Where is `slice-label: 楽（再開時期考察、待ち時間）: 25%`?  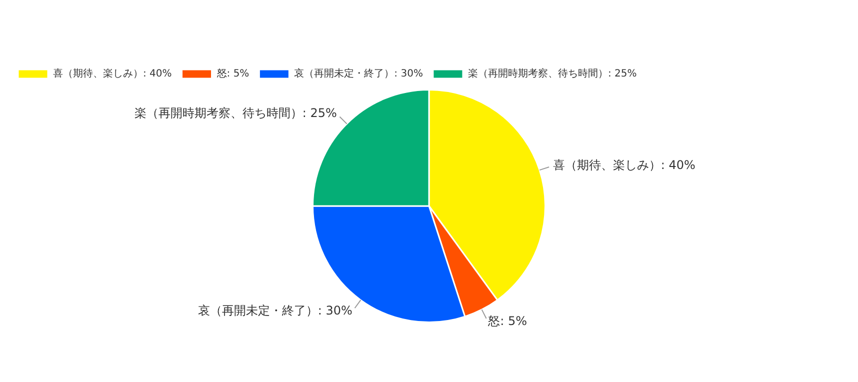 slice-label: 楽（再開時期考察、待ち時間）: 25% is located at coordinates (235, 113).